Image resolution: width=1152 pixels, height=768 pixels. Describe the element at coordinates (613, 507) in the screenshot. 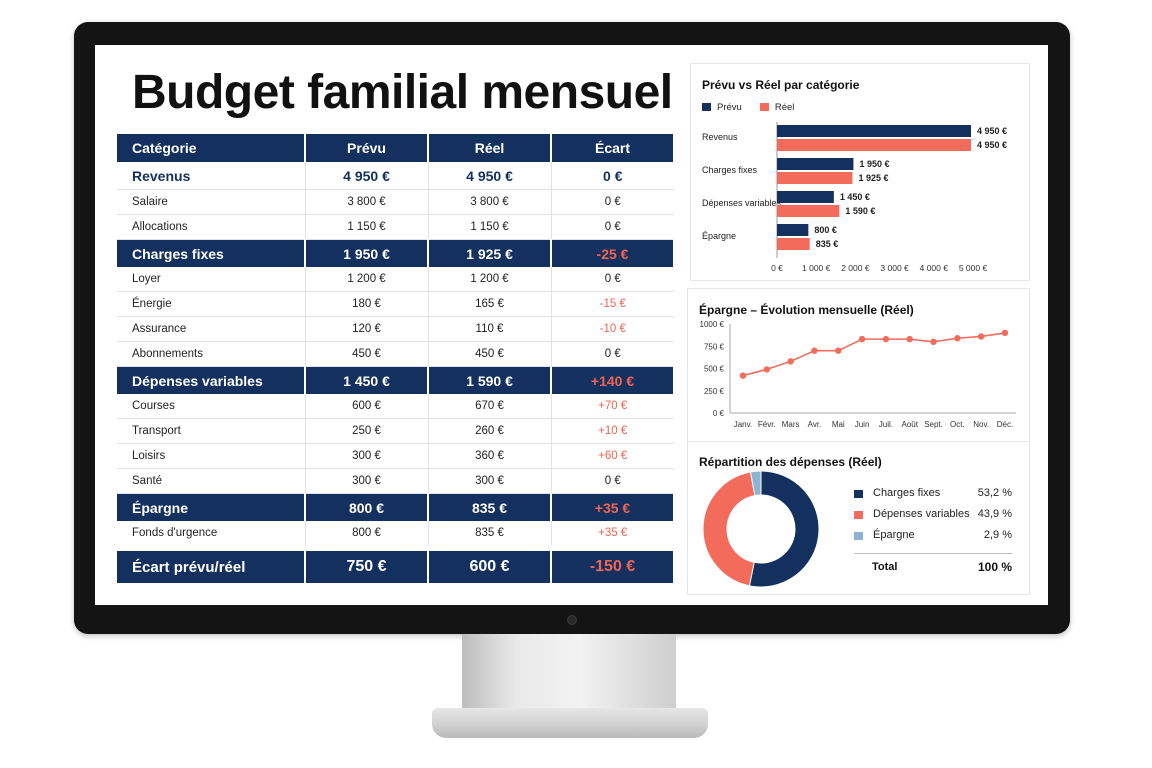

I see `section-ecart: +35 €` at that location.